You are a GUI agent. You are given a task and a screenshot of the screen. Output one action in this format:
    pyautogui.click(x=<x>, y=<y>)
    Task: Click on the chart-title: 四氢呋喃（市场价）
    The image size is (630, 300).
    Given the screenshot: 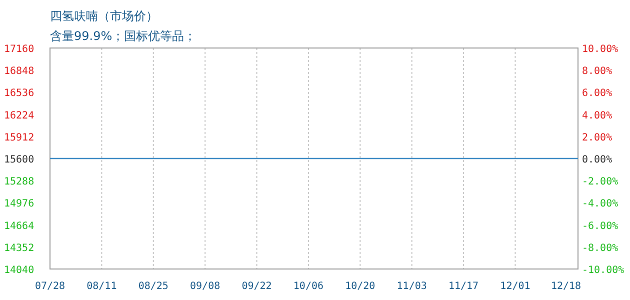 What is the action you would take?
    pyautogui.click(x=104, y=16)
    